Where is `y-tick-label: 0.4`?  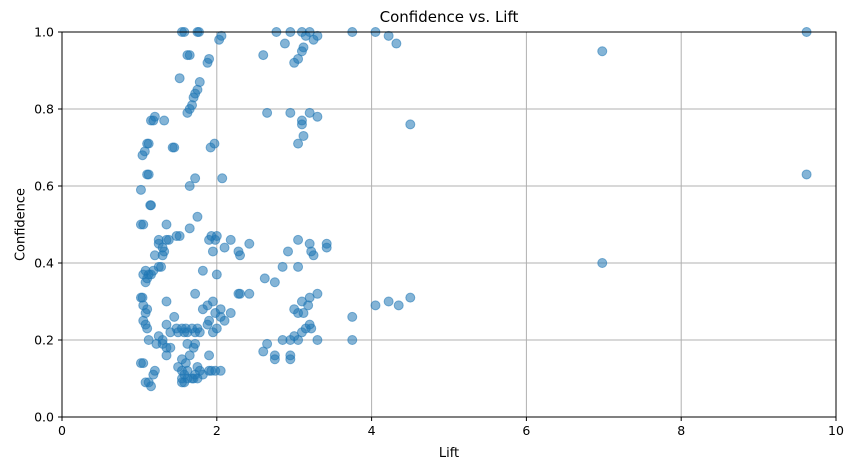
y-tick-label: 0.4 is located at coordinates (44, 263).